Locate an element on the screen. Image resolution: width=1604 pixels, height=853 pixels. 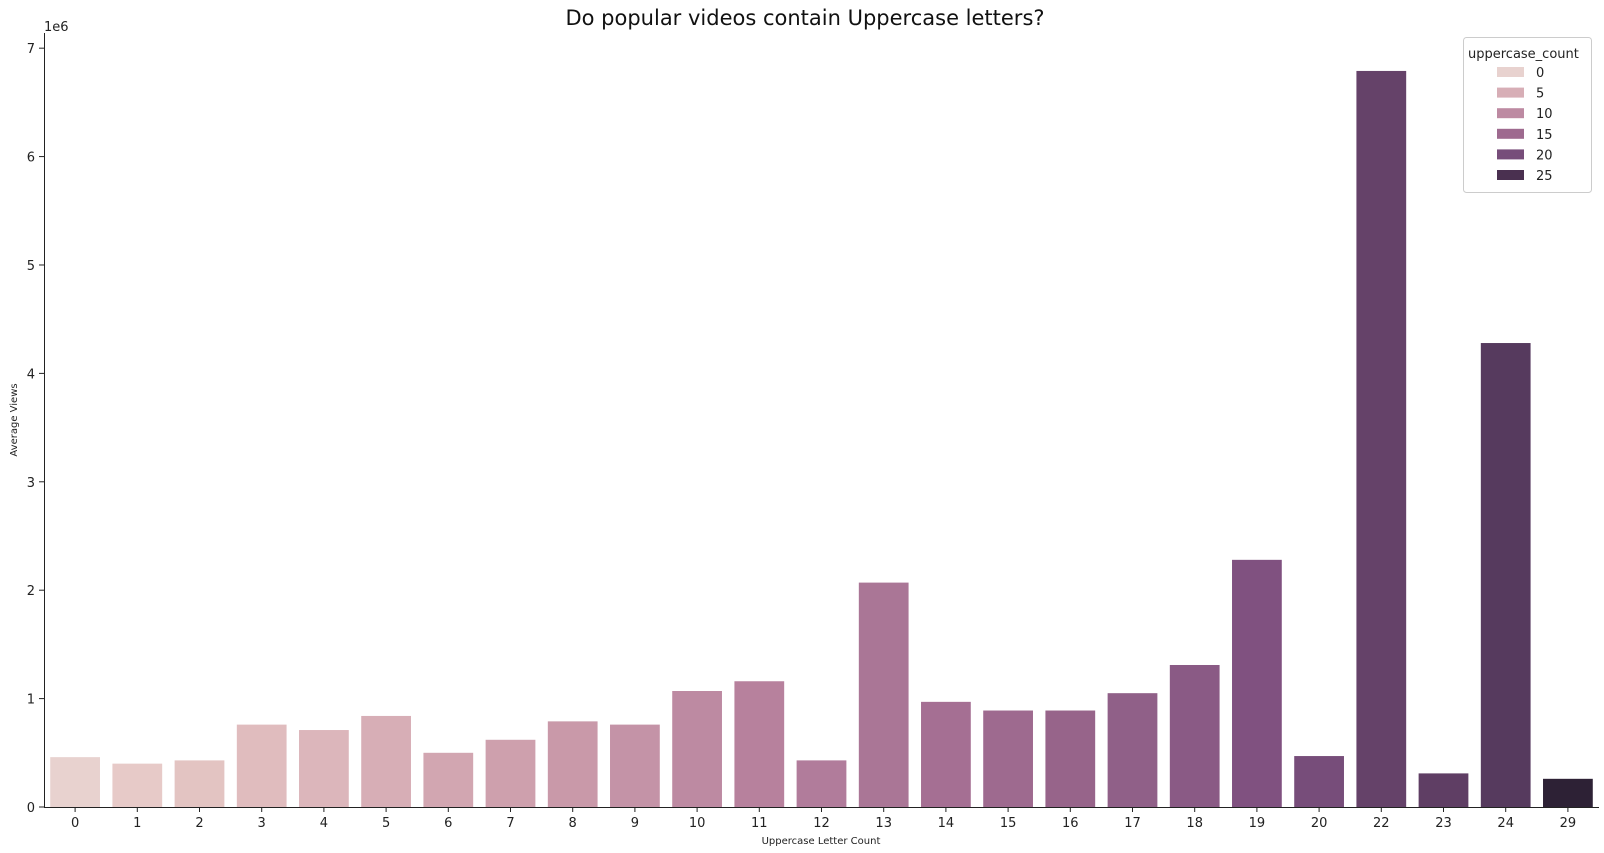
x-tick-label-29: 29 is located at coordinates (1568, 823).